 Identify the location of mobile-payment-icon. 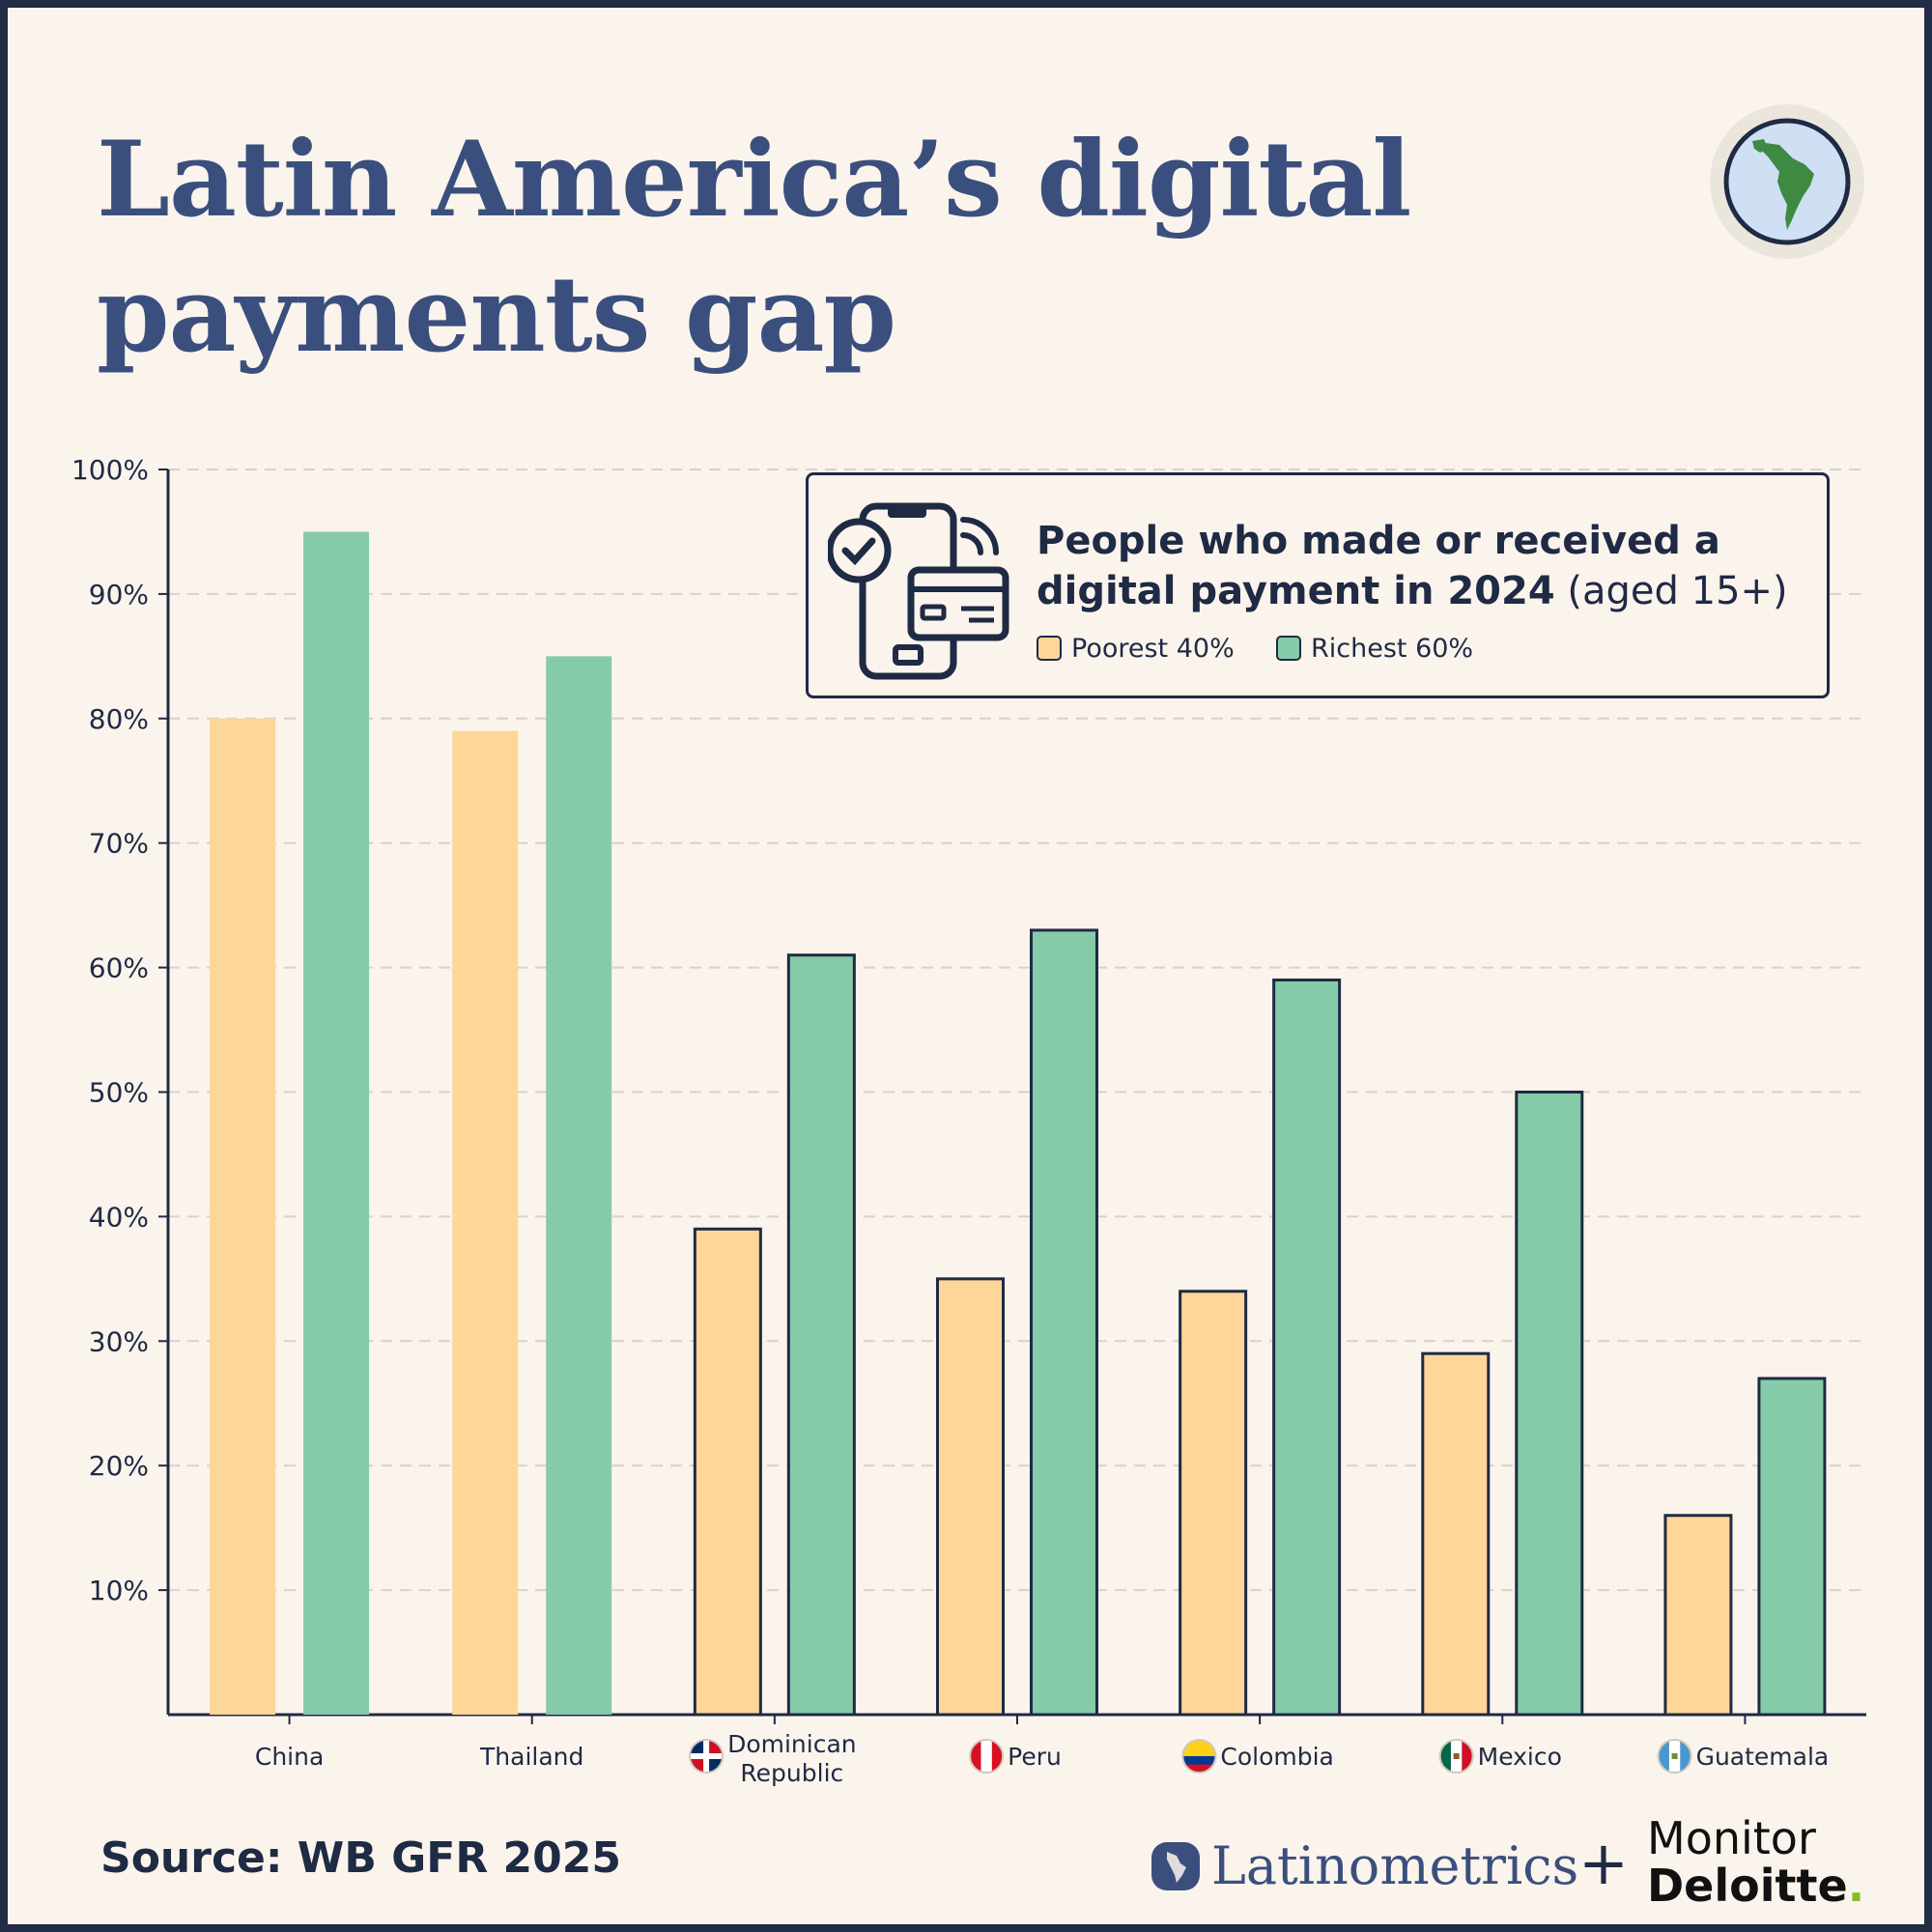
(918, 590).